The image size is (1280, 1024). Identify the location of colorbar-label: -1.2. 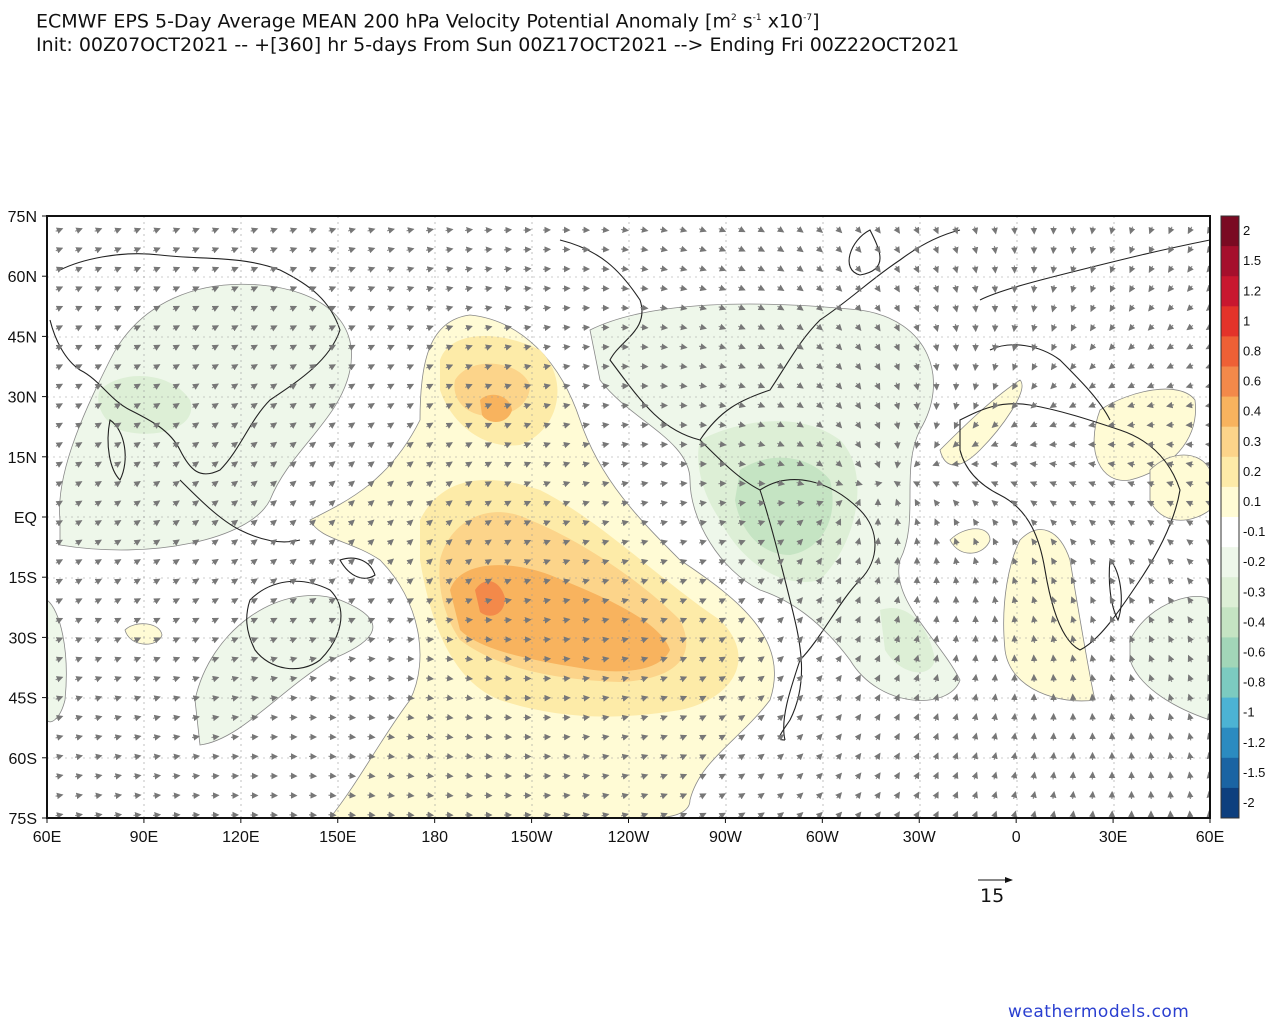
(1254, 742).